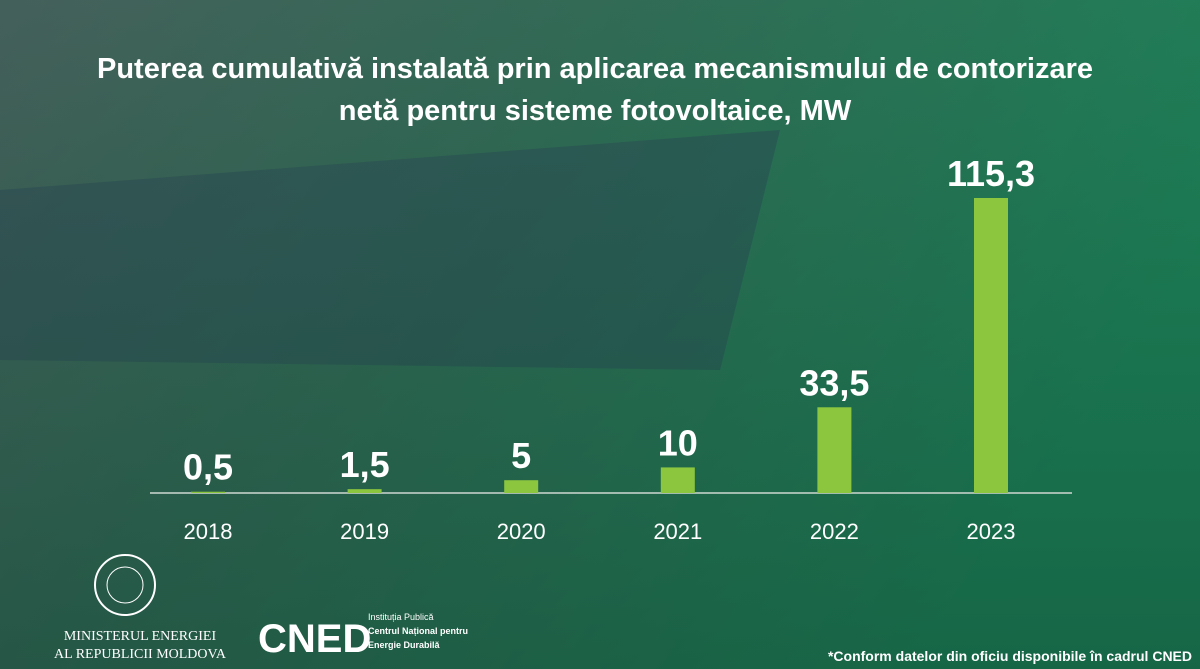 This screenshot has width=1200, height=669. What do you see at coordinates (521, 455) in the screenshot?
I see `value-label: 5` at bounding box center [521, 455].